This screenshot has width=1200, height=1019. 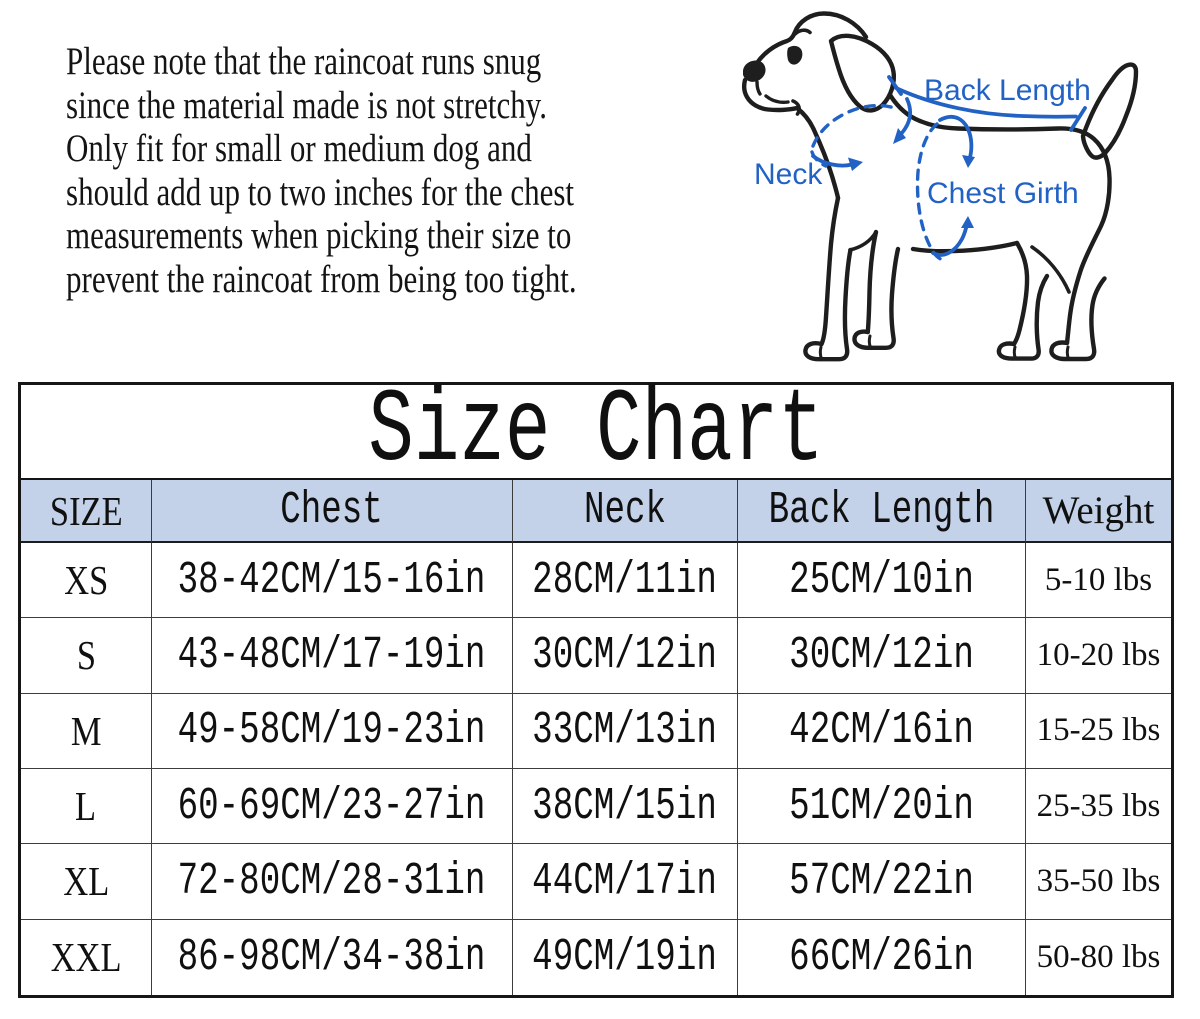 I want to click on dog-far-front-paw, so click(x=876, y=298).